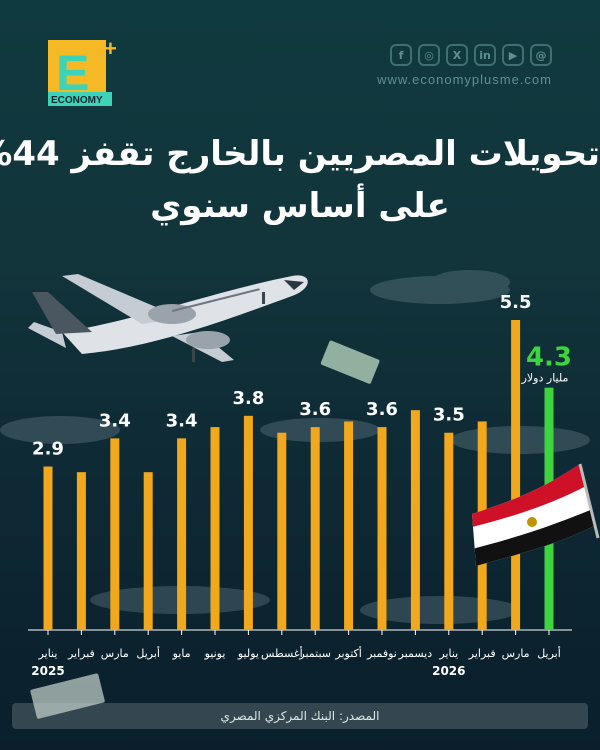  What do you see at coordinates (382, 409) in the screenshot?
I see `data-label-10: 3.6` at bounding box center [382, 409].